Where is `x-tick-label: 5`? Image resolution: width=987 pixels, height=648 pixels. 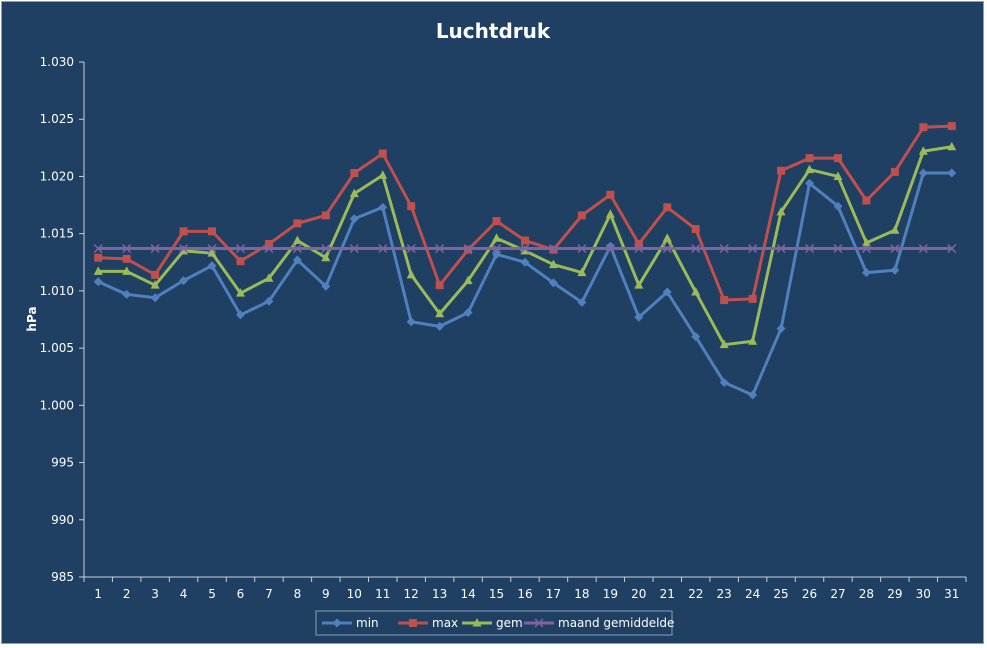
x-tick-label: 5 is located at coordinates (212, 594).